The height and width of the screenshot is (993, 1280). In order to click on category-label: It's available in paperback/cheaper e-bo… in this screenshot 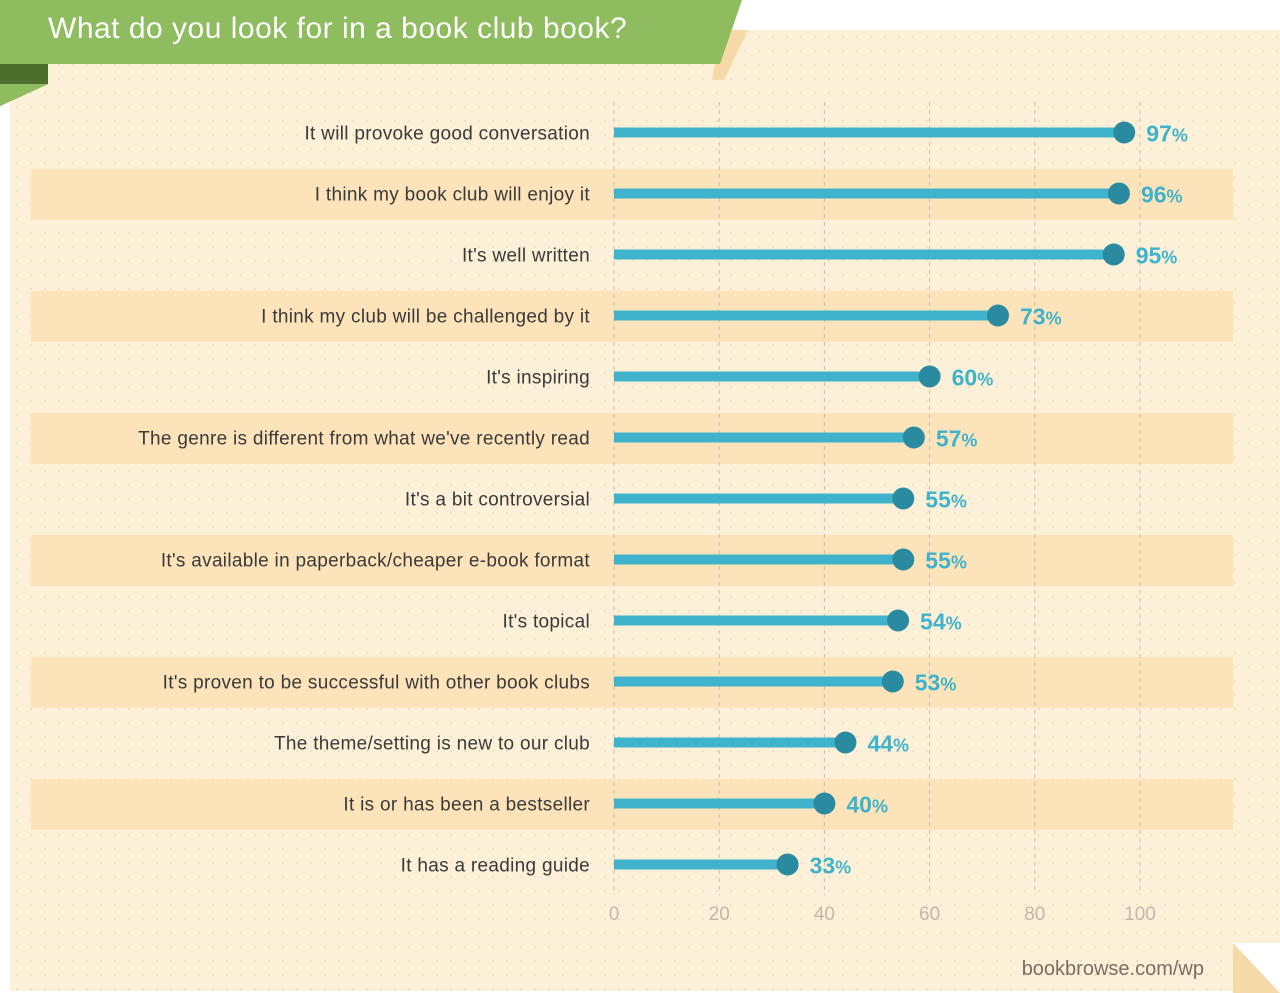, I will do `click(376, 561)`.